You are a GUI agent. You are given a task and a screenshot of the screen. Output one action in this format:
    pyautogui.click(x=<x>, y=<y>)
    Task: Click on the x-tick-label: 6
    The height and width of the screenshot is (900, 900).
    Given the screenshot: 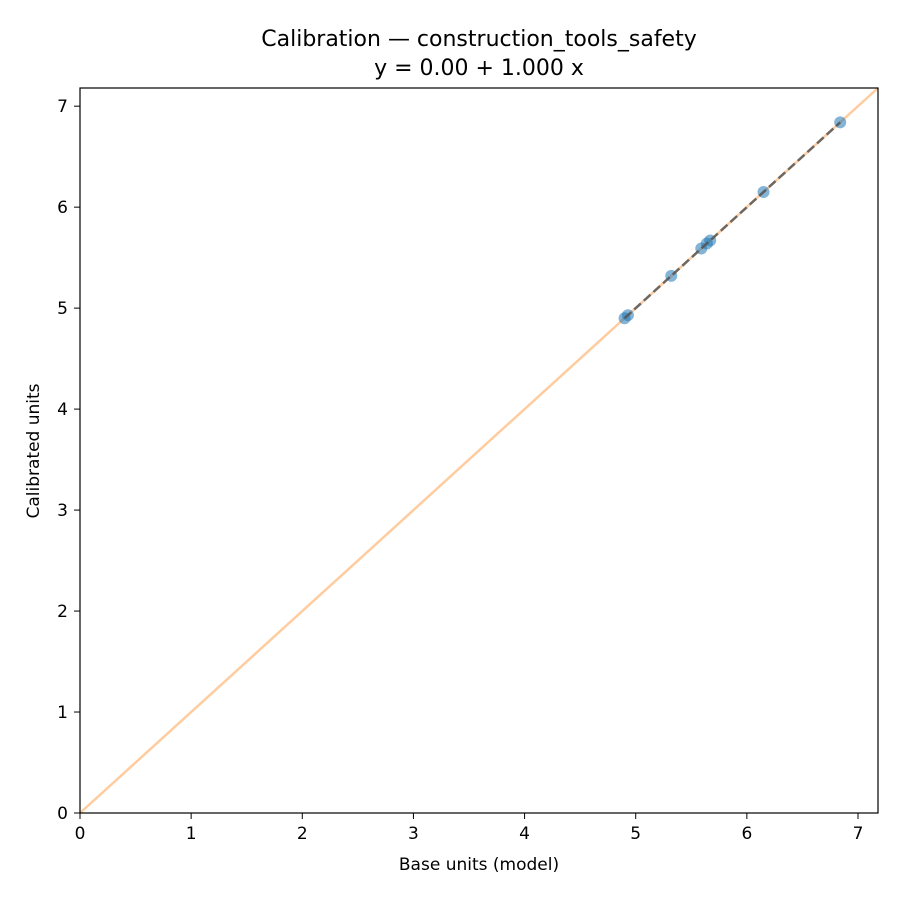 What is the action you would take?
    pyautogui.click(x=746, y=834)
    